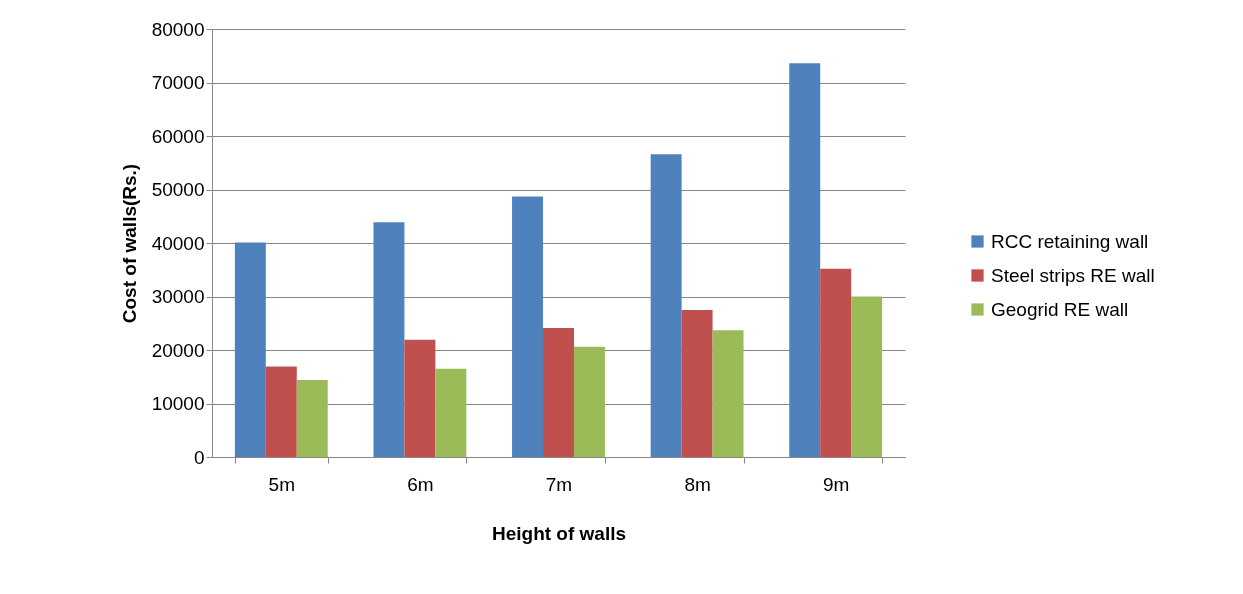 This screenshot has height=594, width=1243. I want to click on y-tick-label: 70000, so click(178, 82).